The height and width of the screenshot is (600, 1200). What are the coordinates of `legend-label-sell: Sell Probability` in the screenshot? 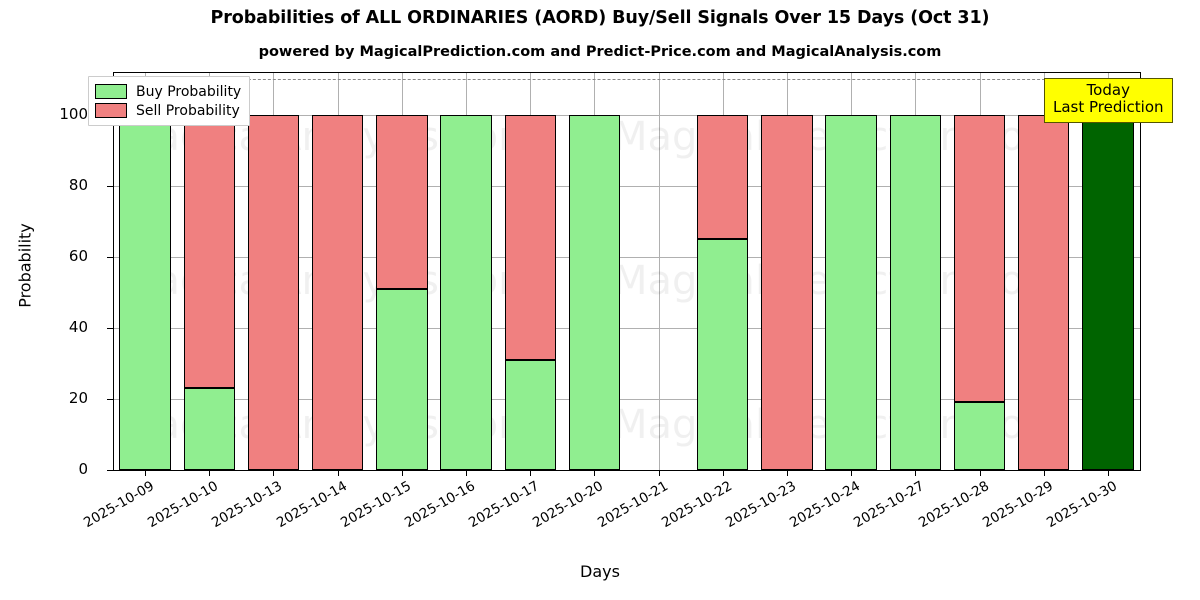 It's located at (188, 110).